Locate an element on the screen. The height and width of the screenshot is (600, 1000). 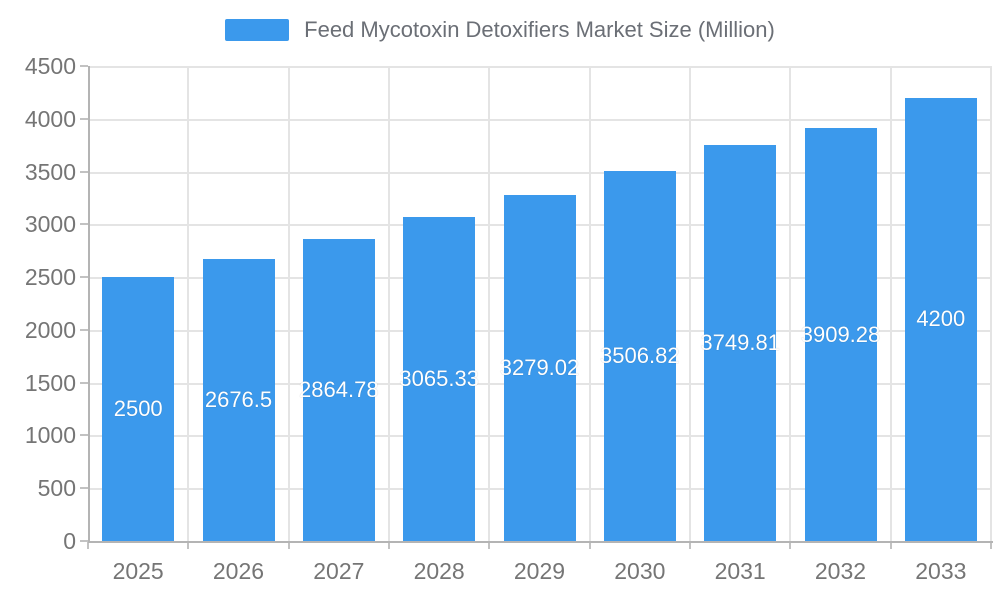
bar-value-label: 3909.28 is located at coordinates (840, 334).